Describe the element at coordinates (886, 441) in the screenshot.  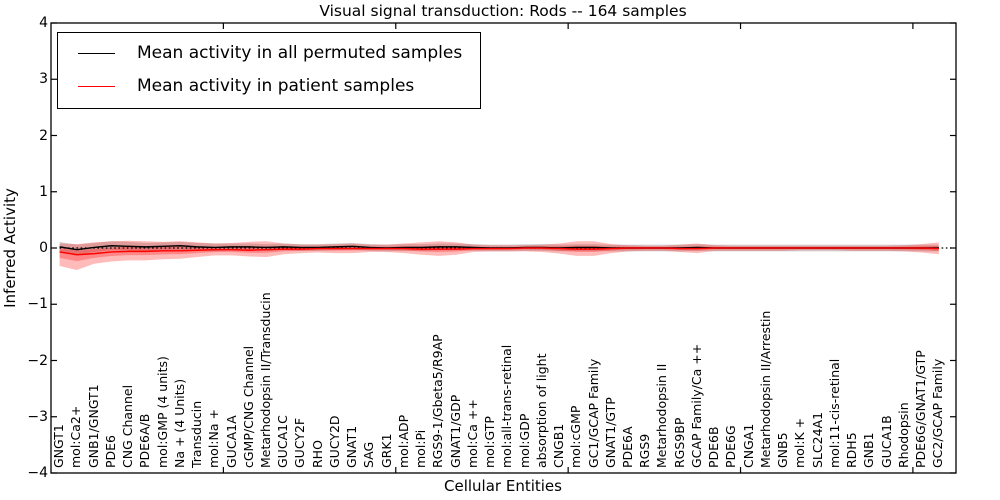
I see `x-category-label: GUCA1B` at that location.